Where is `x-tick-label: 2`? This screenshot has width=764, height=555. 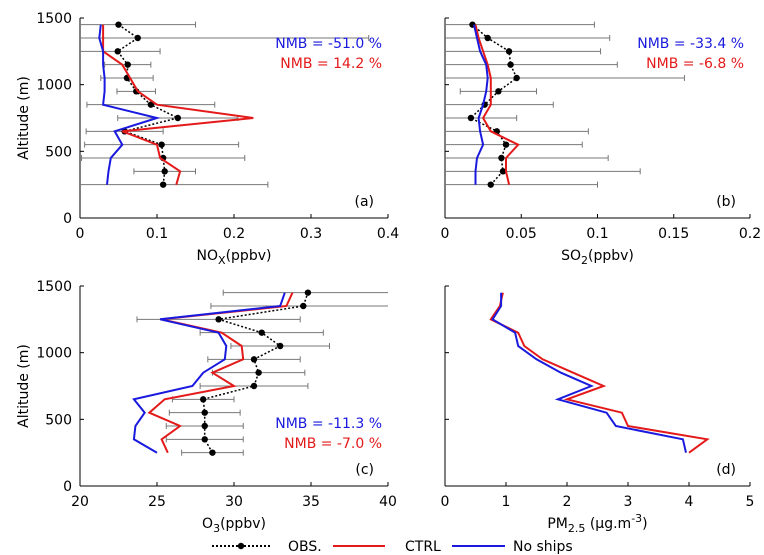
x-tick-label: 2 is located at coordinates (567, 502).